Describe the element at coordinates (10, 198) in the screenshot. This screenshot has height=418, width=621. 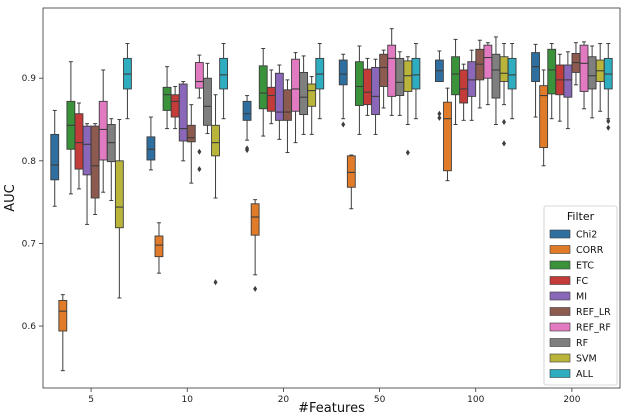
I see `y-axis-label: AUC` at that location.